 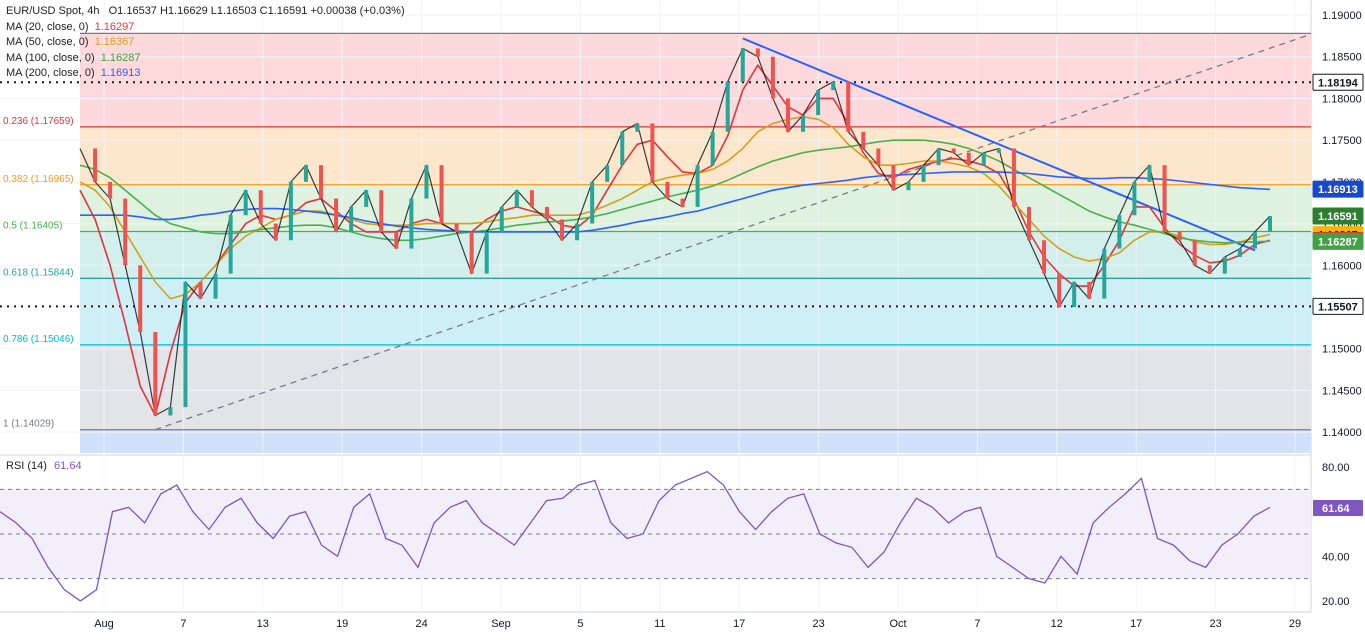 I want to click on price-label-badge: 1.15507, so click(x=1338, y=306).